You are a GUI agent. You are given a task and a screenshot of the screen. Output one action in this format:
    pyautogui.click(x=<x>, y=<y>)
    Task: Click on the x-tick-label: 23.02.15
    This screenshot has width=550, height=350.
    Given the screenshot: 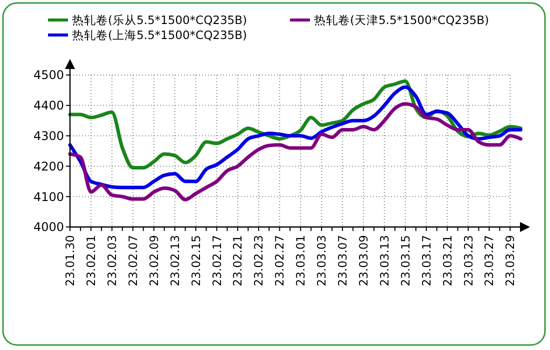 What is the action you would take?
    pyautogui.click(x=195, y=260)
    